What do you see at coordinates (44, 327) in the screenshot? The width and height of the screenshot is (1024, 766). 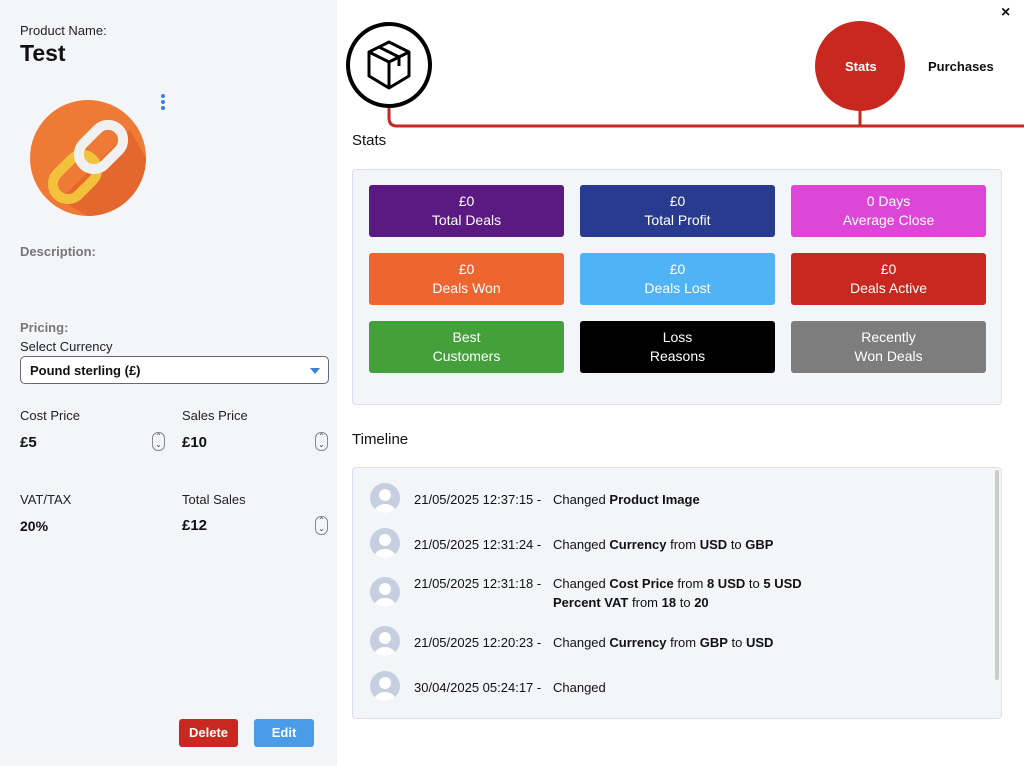 I see `pricing-label: Pricing:` at bounding box center [44, 327].